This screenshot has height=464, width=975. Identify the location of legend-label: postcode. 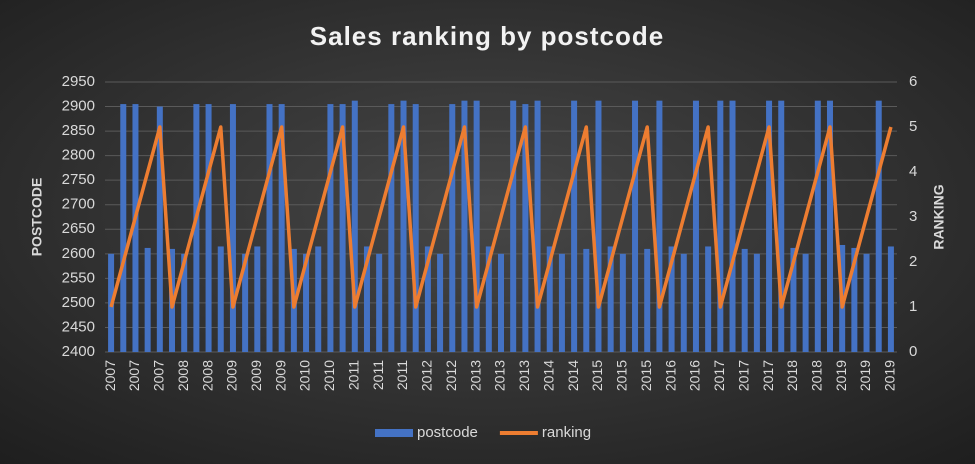
(447, 432).